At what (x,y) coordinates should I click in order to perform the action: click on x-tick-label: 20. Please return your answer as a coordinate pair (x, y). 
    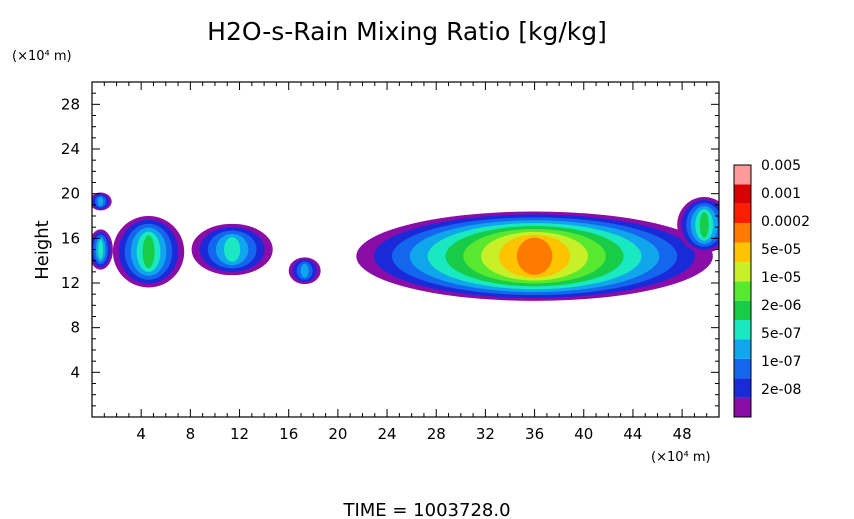
    Looking at the image, I should click on (337, 434).